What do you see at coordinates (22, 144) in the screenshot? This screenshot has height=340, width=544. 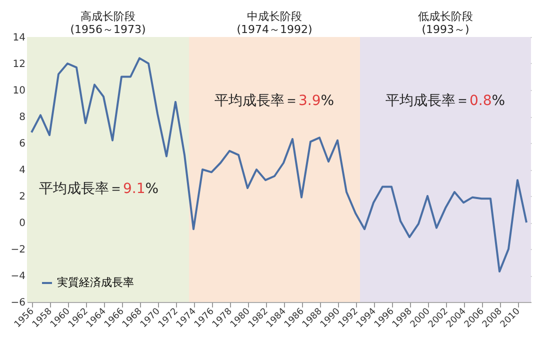 I see `y-tick-label: 6` at bounding box center [22, 144].